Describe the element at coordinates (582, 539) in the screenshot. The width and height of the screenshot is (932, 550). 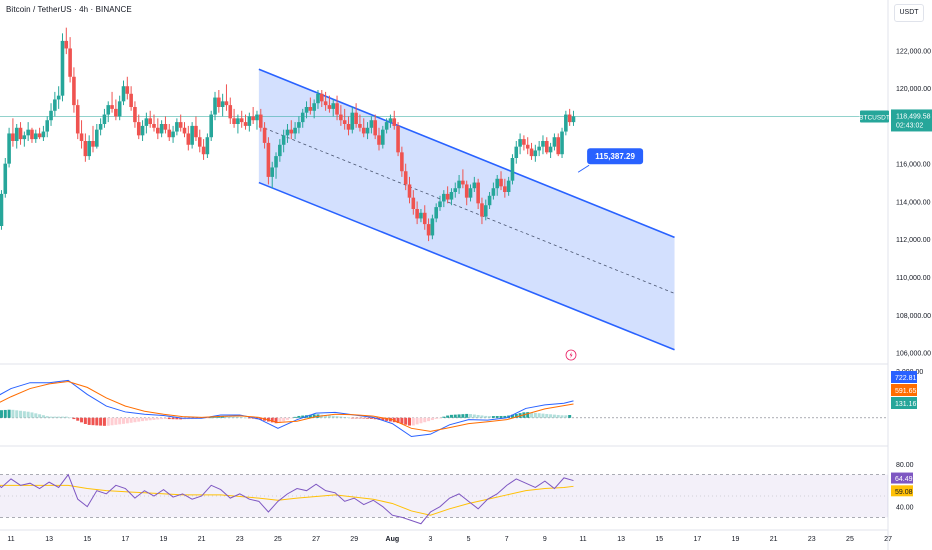
I see `x-tick-label: 11` at that location.